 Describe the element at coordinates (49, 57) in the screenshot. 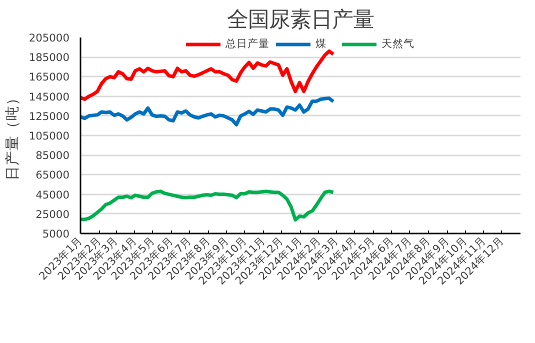

I see `y-tick-label: 185000` at that location.